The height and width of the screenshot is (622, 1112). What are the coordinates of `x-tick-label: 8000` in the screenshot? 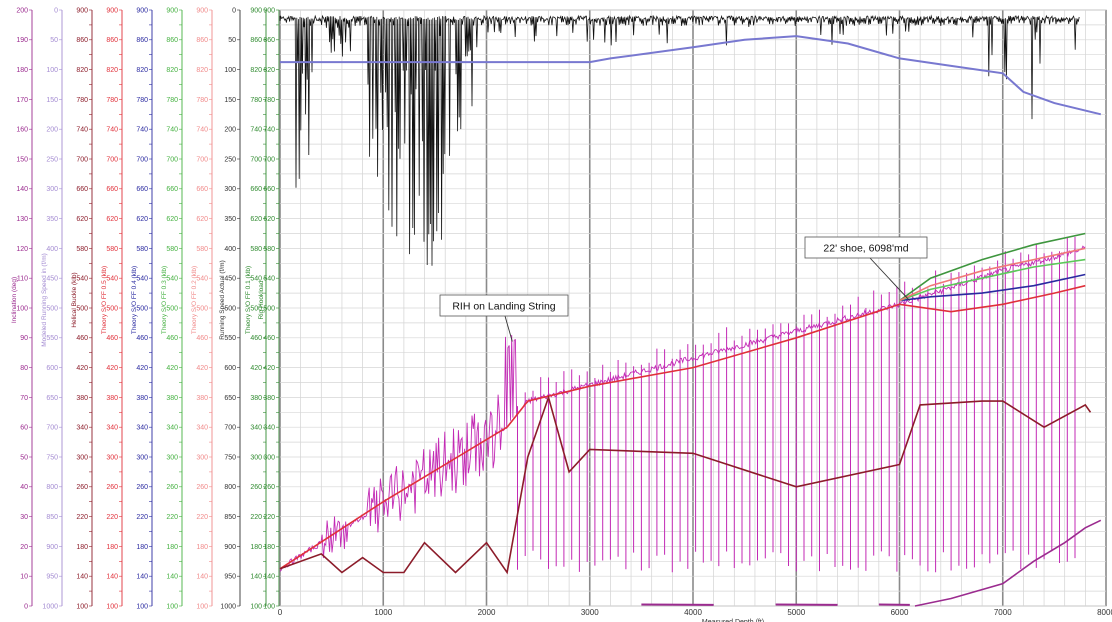 It's located at (1104, 612).